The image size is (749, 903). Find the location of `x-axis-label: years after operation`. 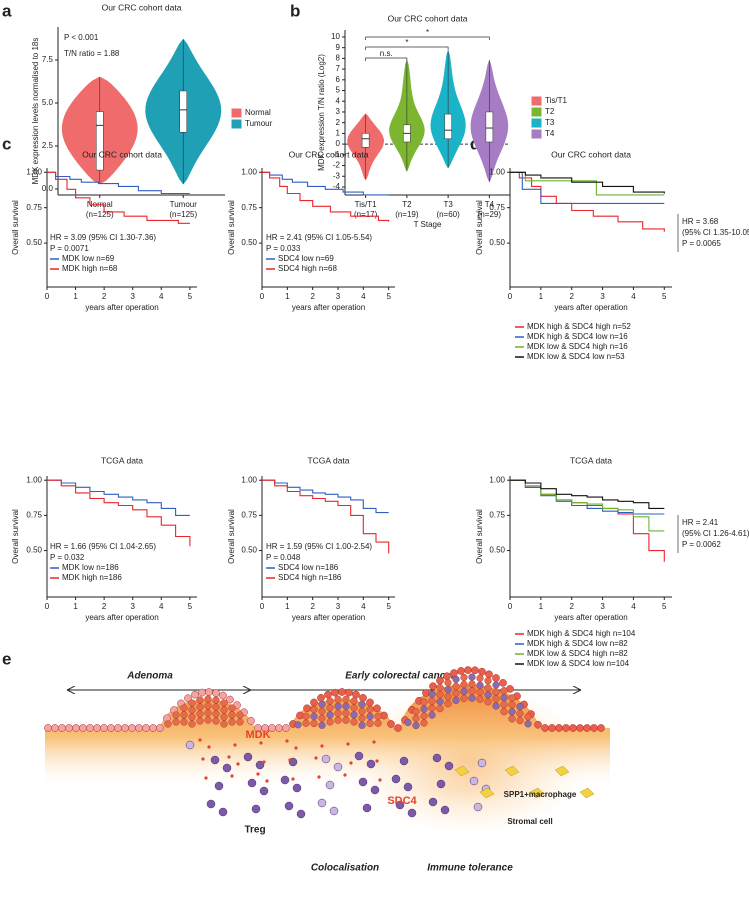

x-axis-label: years after operation is located at coordinates (590, 307).